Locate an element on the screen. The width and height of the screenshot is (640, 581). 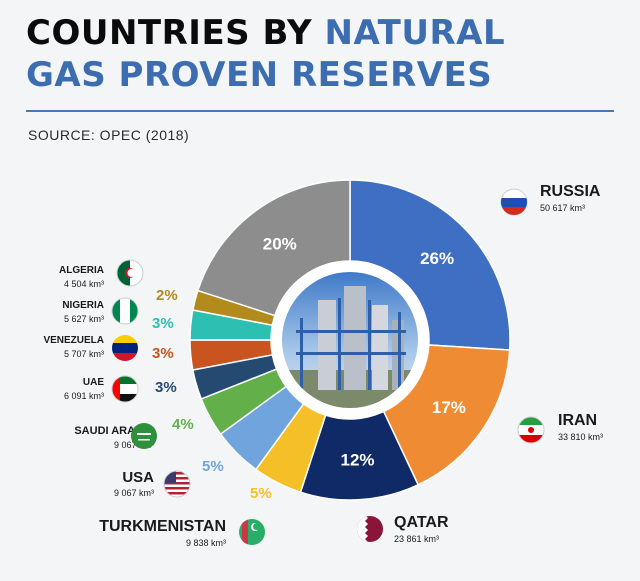
page-title: COUNTRIES BY NATURAL GAS PROVEN RESERVES is located at coordinates (265, 54).